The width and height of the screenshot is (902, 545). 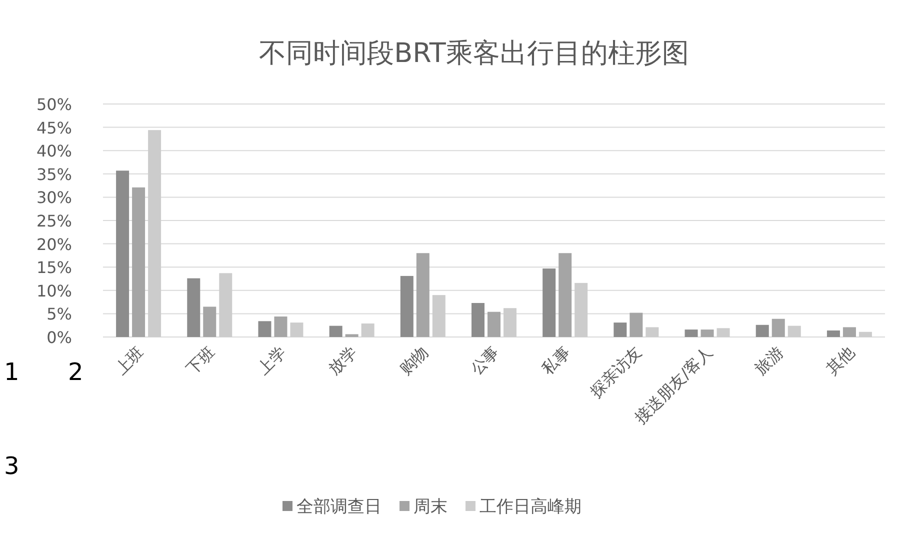 I want to click on x-tick-label: 旅游, so click(x=769, y=360).